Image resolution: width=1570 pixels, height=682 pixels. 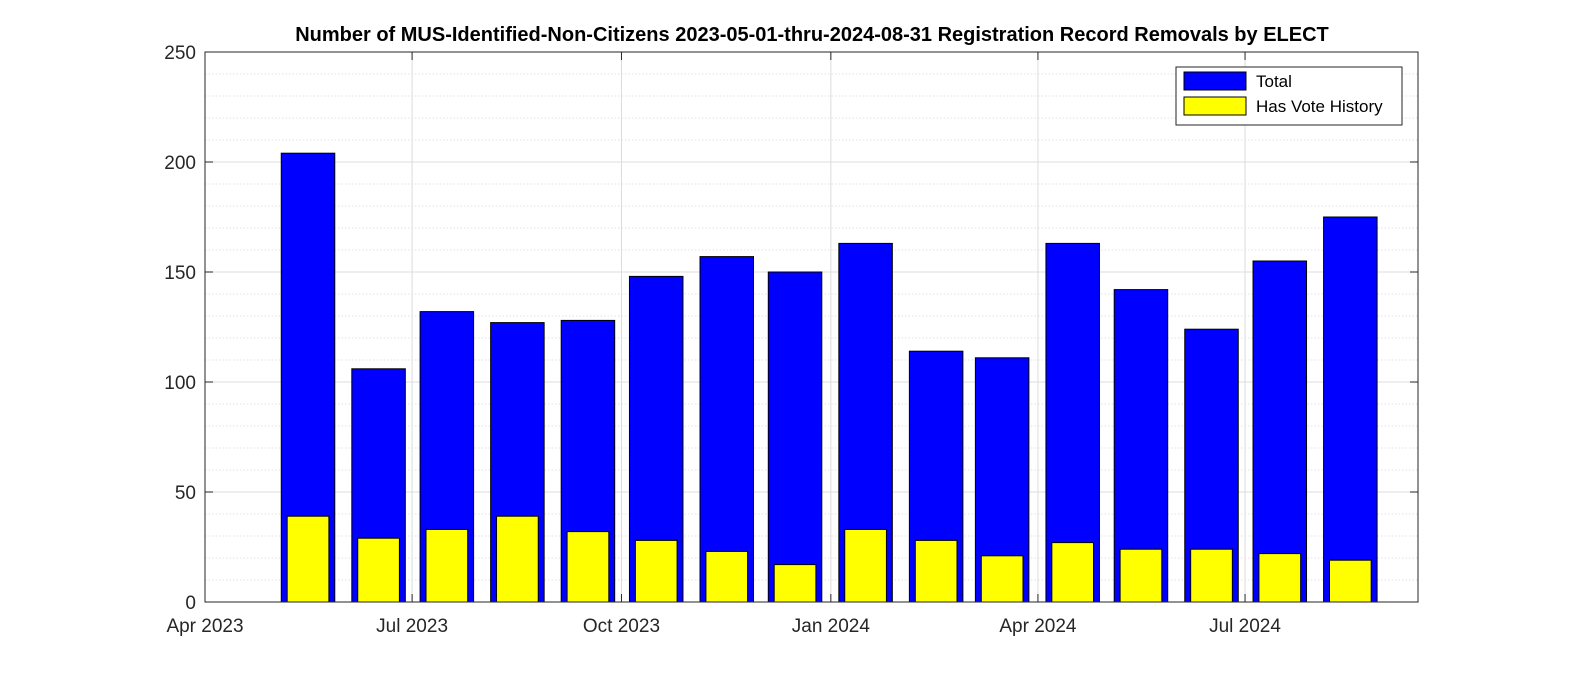 I want to click on x-tick-label: Jul 2023, so click(x=412, y=626).